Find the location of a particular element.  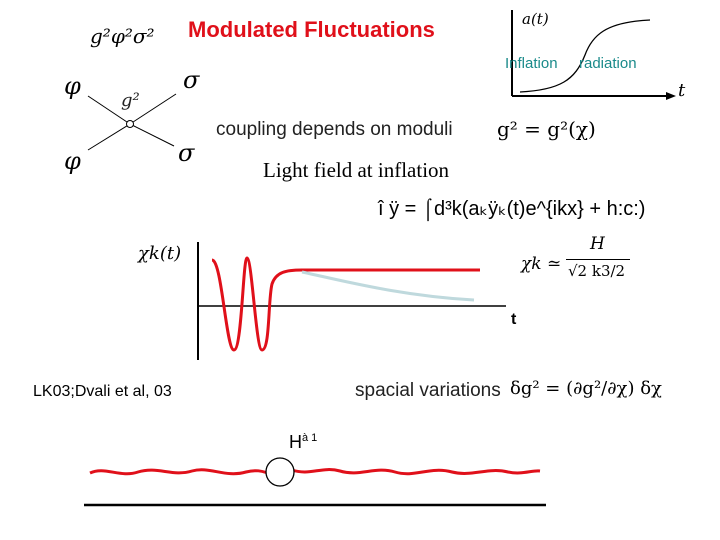

horizon-label: Hà 1 is located at coordinates (303, 442).